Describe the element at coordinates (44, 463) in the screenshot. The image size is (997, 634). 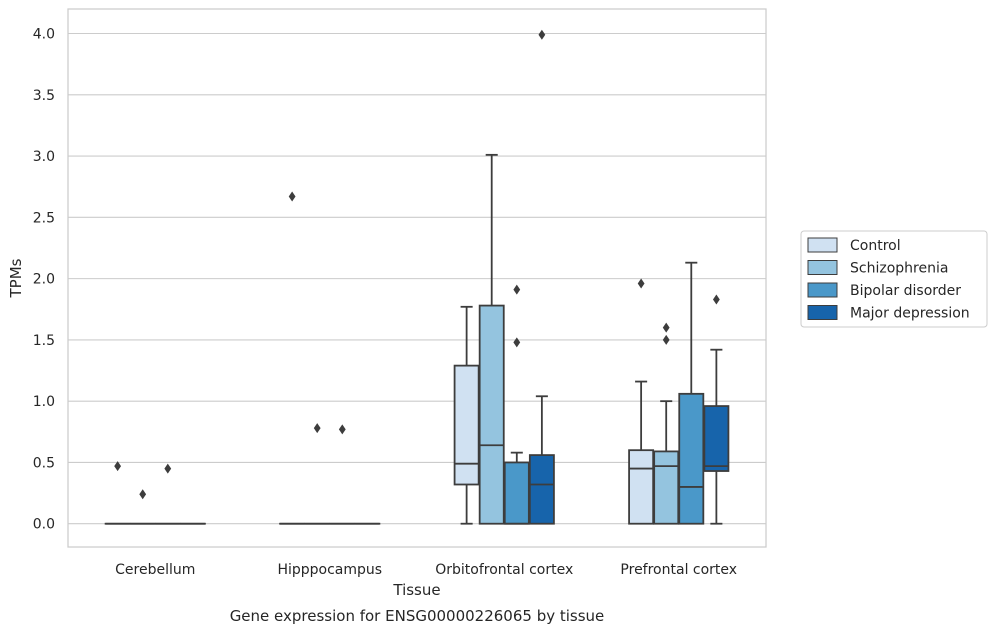
I see `y-tick-label: 0.5` at that location.